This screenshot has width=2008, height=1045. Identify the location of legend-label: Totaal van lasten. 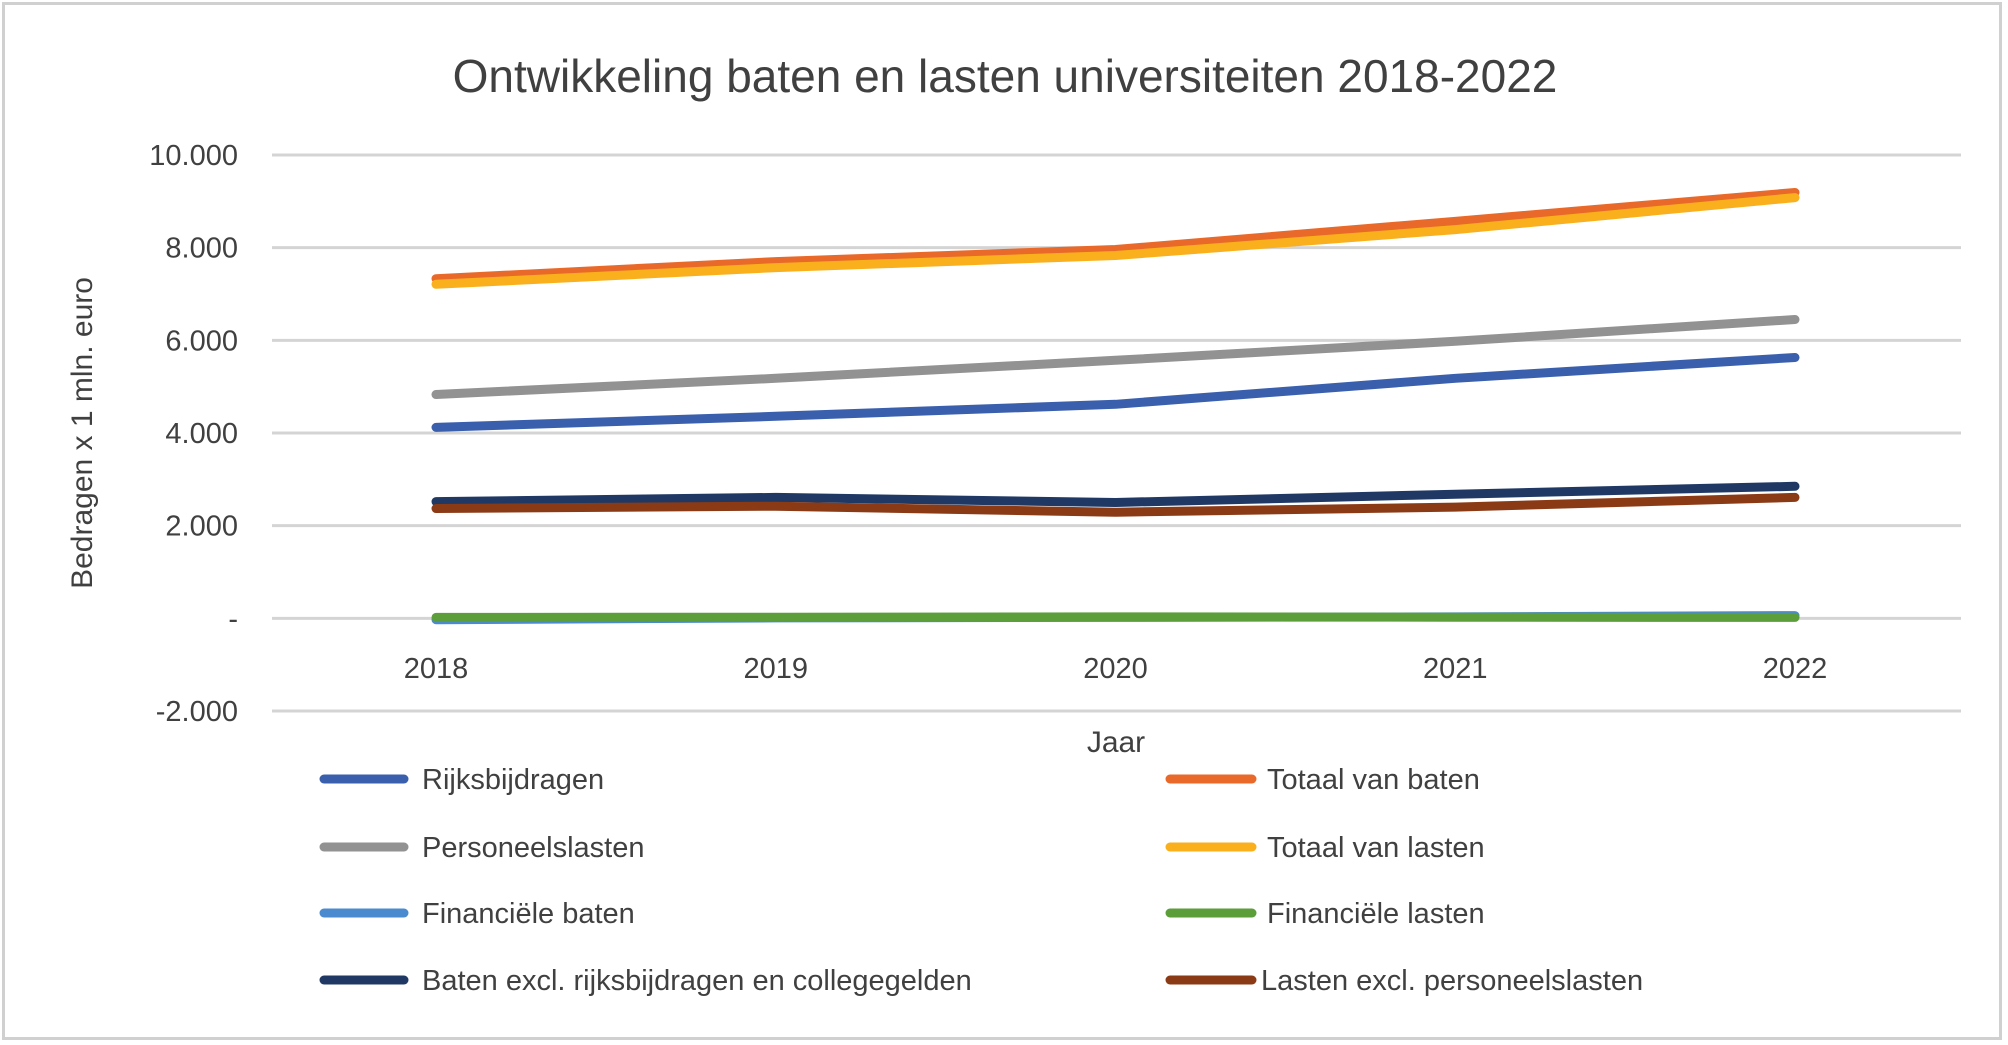
(1376, 848).